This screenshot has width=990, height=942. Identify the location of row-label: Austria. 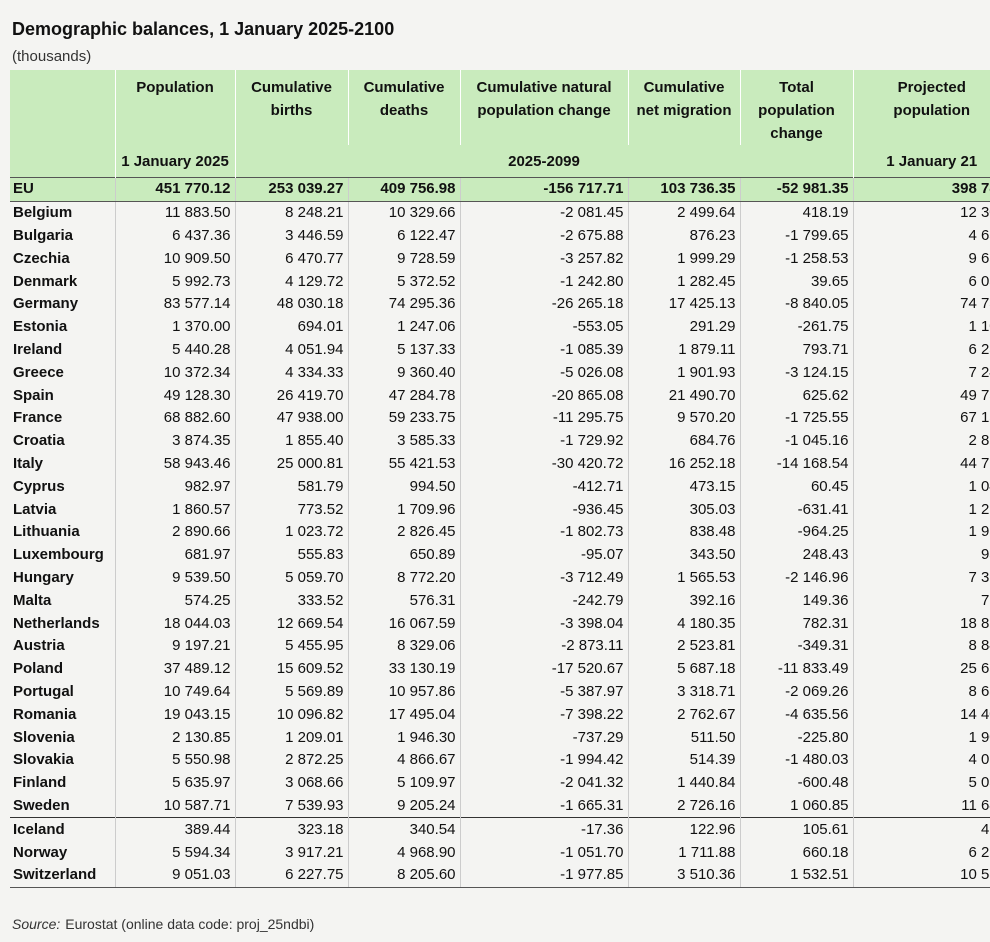
(39, 646).